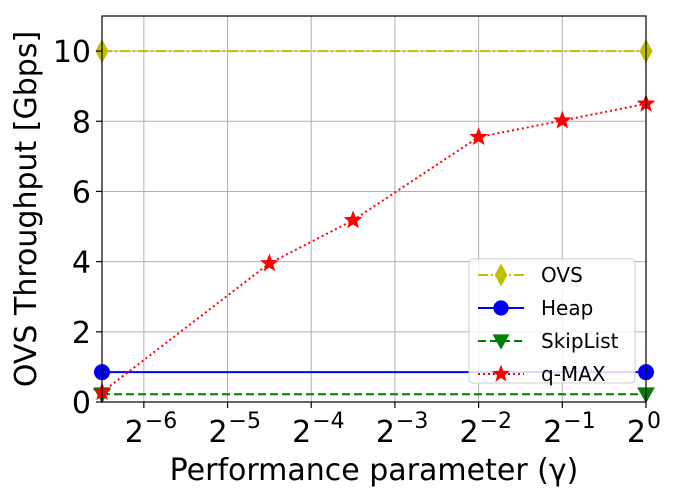 The height and width of the screenshot is (498, 674). Describe the element at coordinates (374, 395) in the screenshot. I see `series-skiplist` at that location.